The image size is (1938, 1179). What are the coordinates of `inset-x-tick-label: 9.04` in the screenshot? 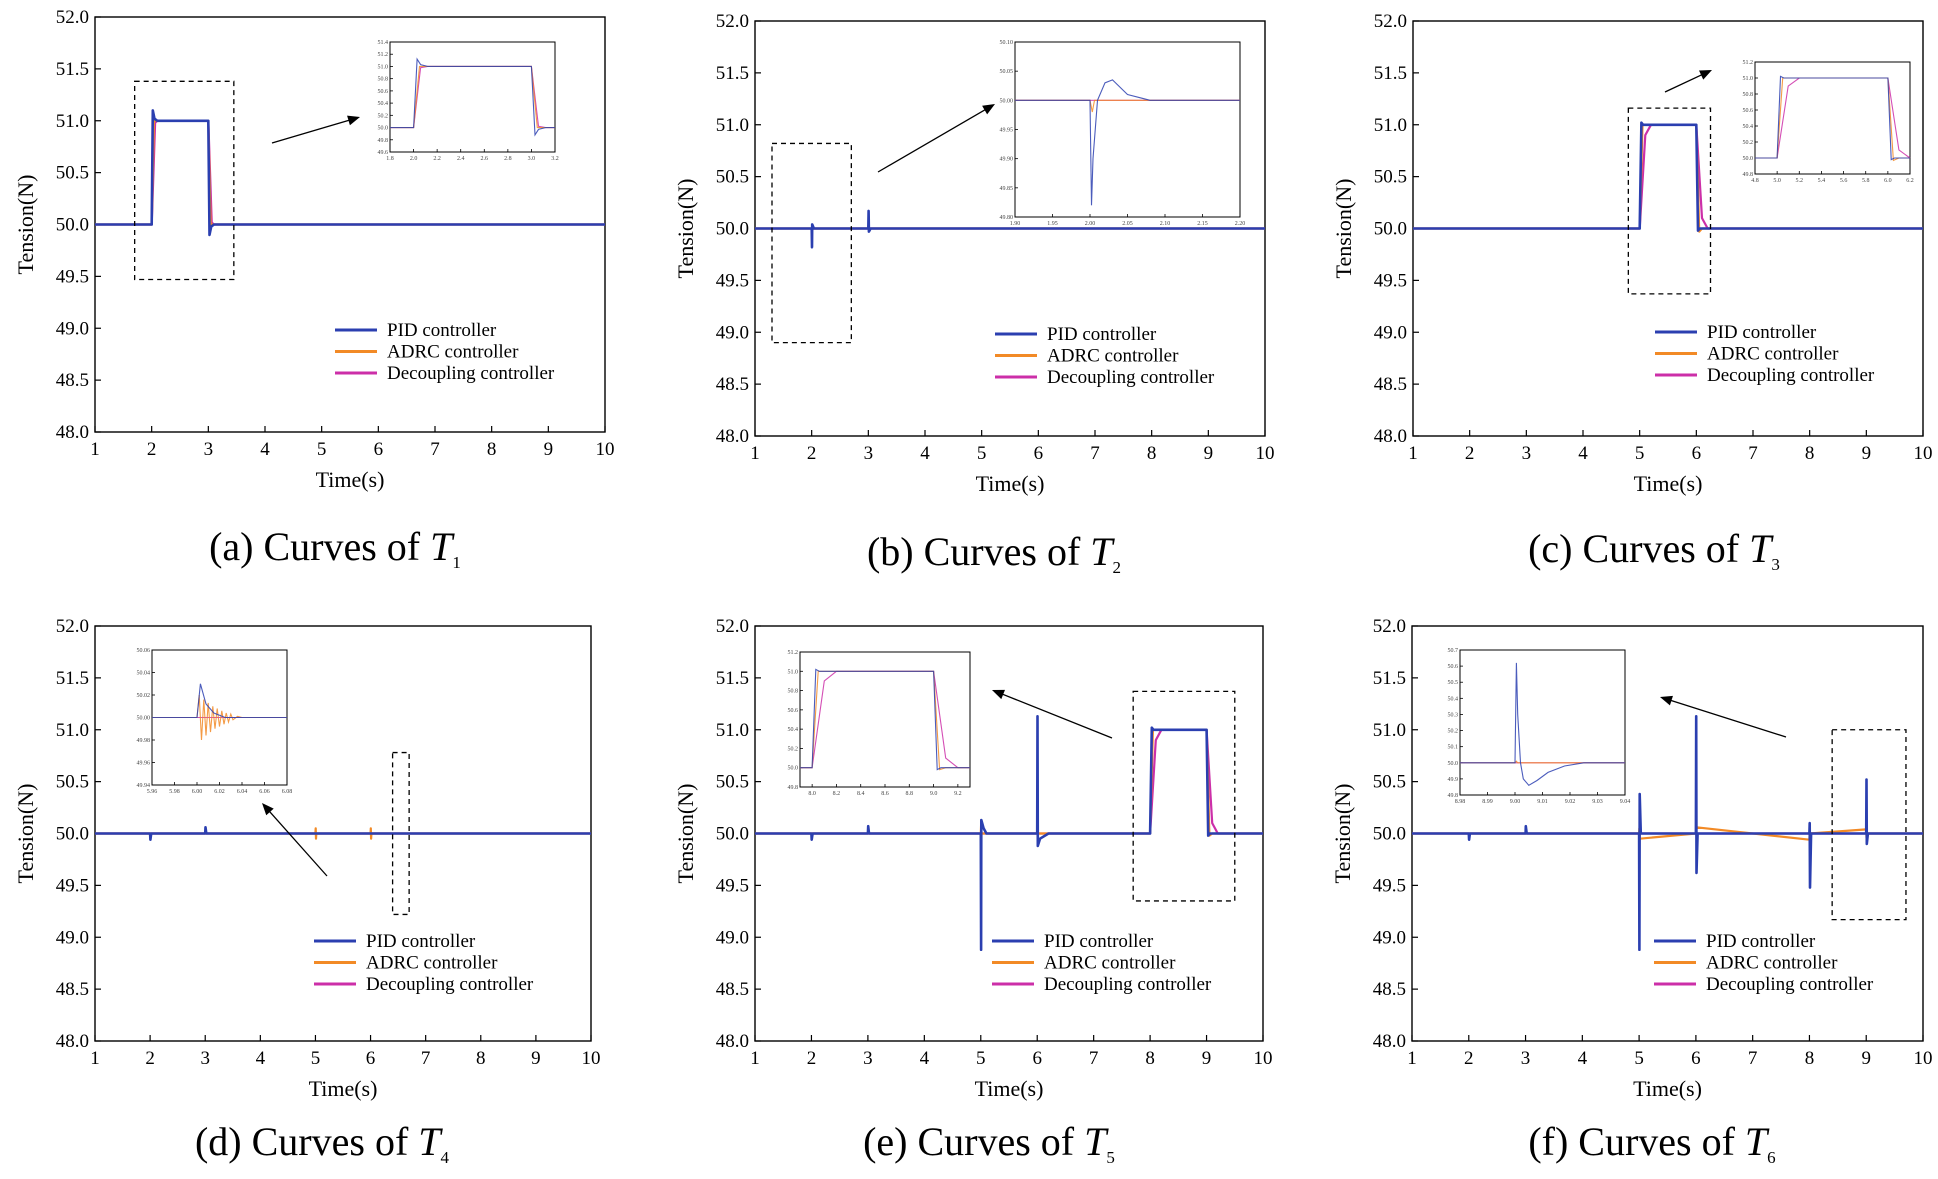 It's located at (1625, 802).